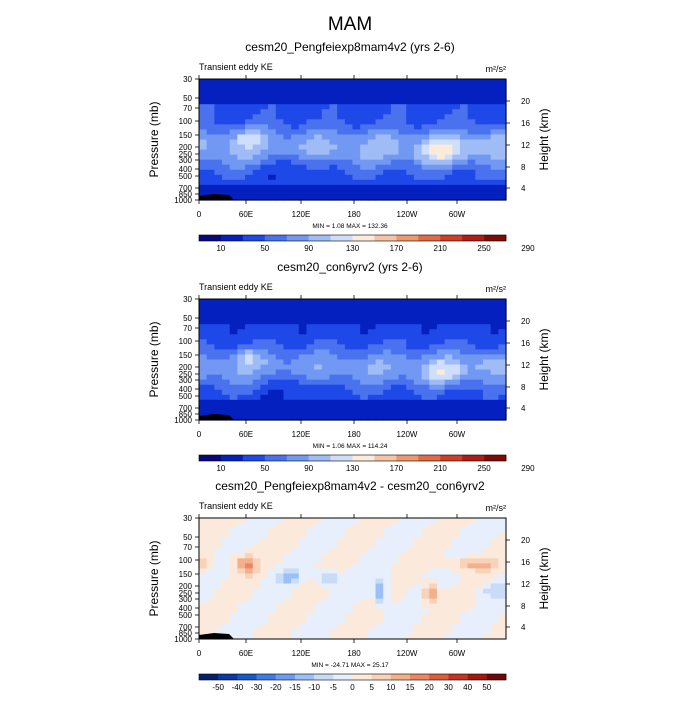 Image resolution: width=700 pixels, height=705 pixels. Describe the element at coordinates (353, 468) in the screenshot. I see `colorbar-label: 130` at that location.